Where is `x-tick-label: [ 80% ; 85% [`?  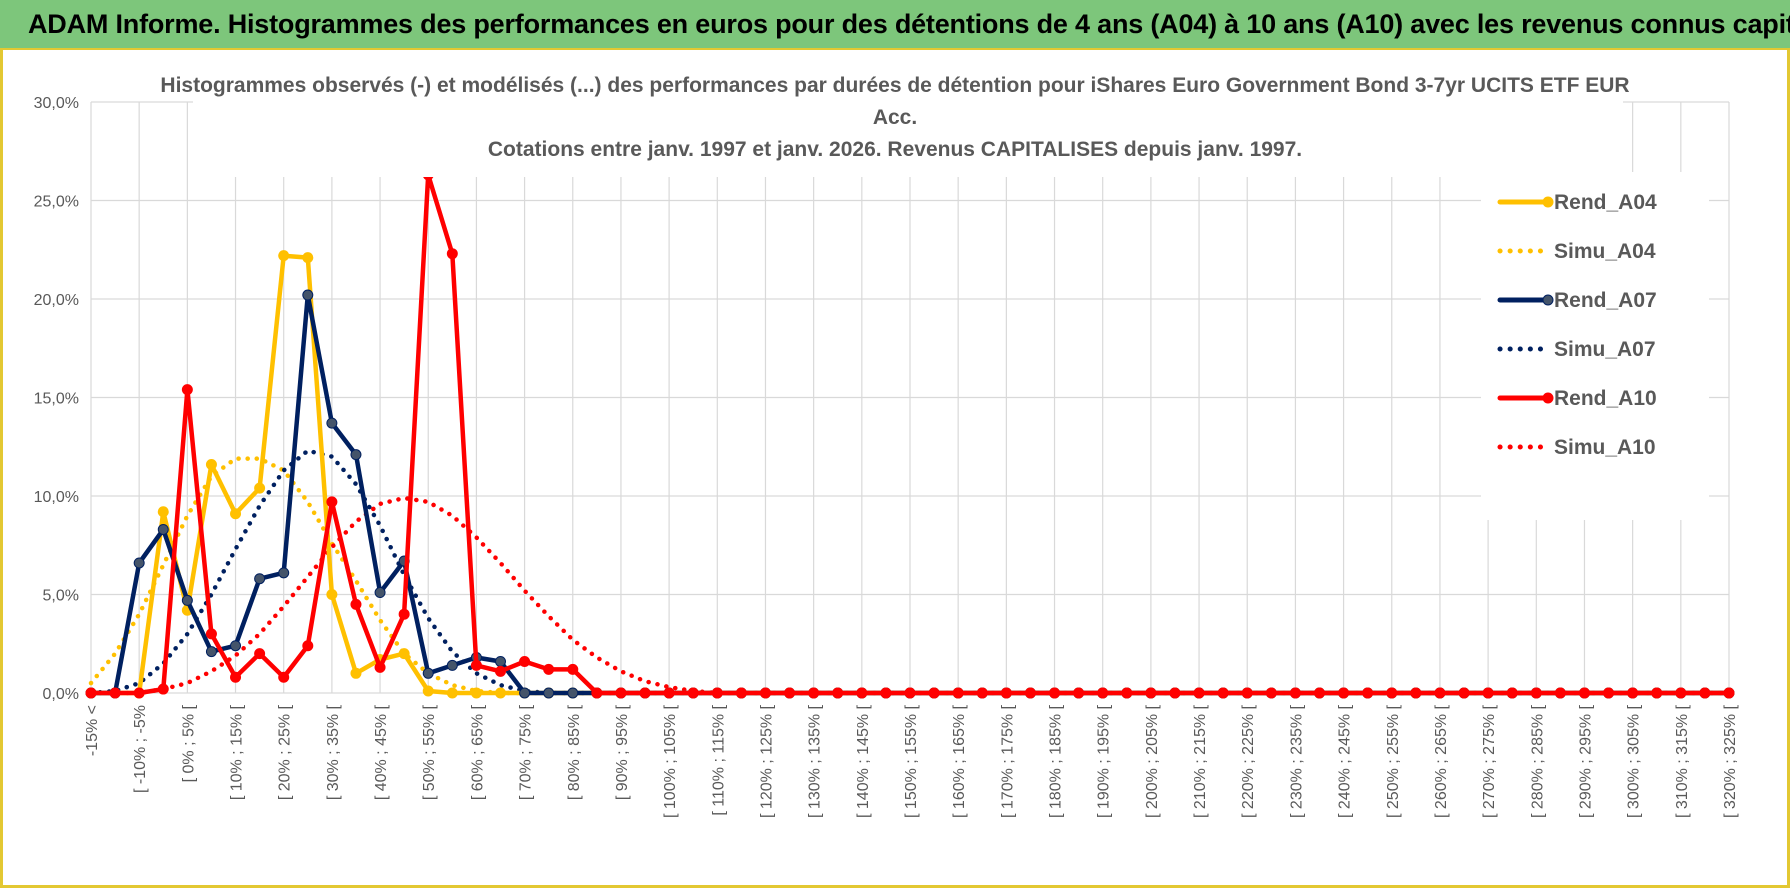 x-tick-label: [ 80% ; 85% [ is located at coordinates (574, 752).